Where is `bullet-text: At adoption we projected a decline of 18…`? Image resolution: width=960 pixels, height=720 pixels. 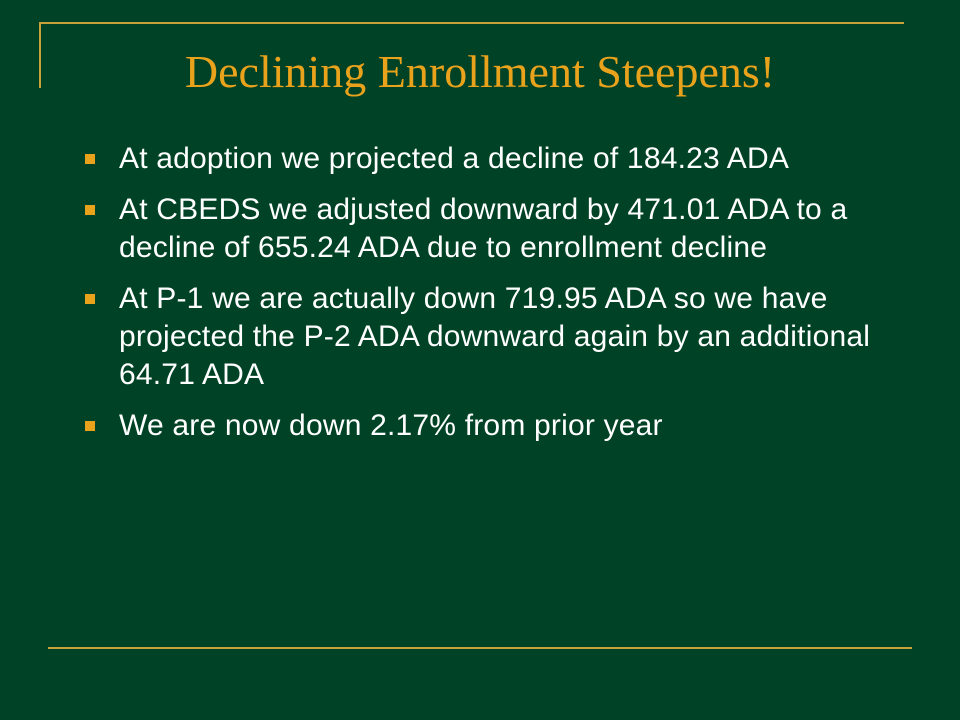
bullet-text: At adoption we projected a decline of 18… is located at coordinates (454, 158).